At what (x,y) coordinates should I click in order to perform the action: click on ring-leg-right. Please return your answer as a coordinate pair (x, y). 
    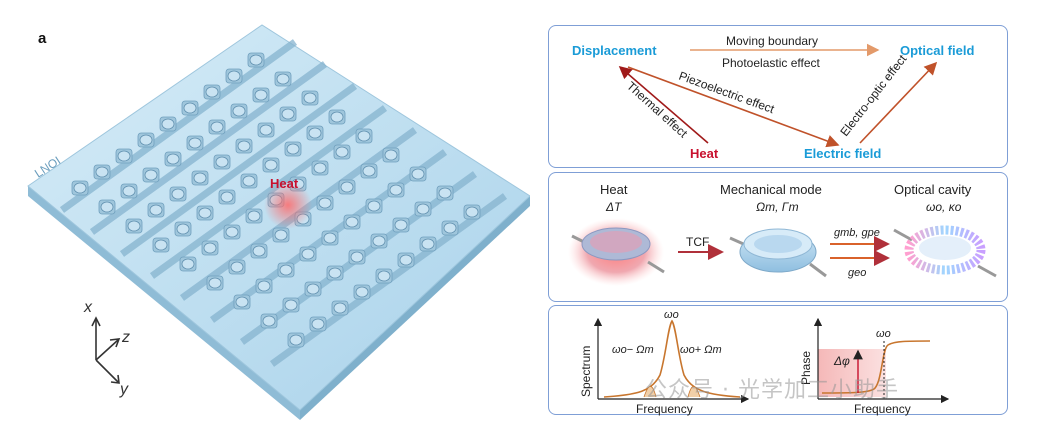
    Looking at the image, I should click on (987, 271).